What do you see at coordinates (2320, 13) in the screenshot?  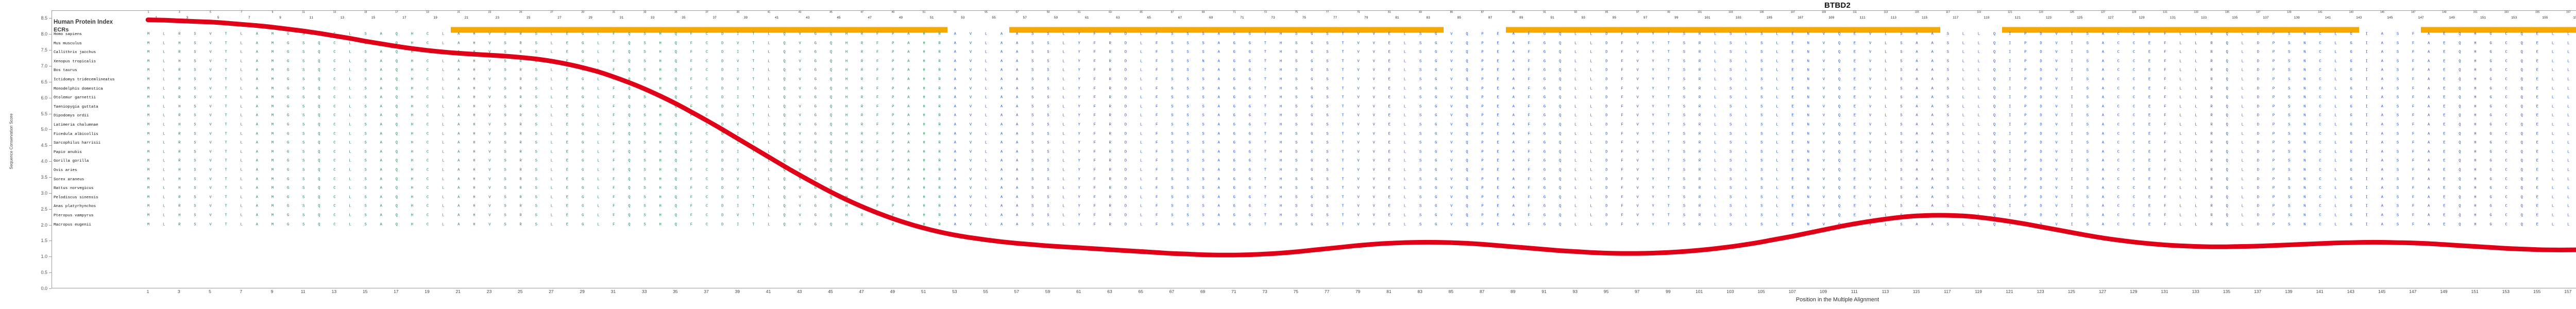 I see `ruler-tick: 141` at bounding box center [2320, 13].